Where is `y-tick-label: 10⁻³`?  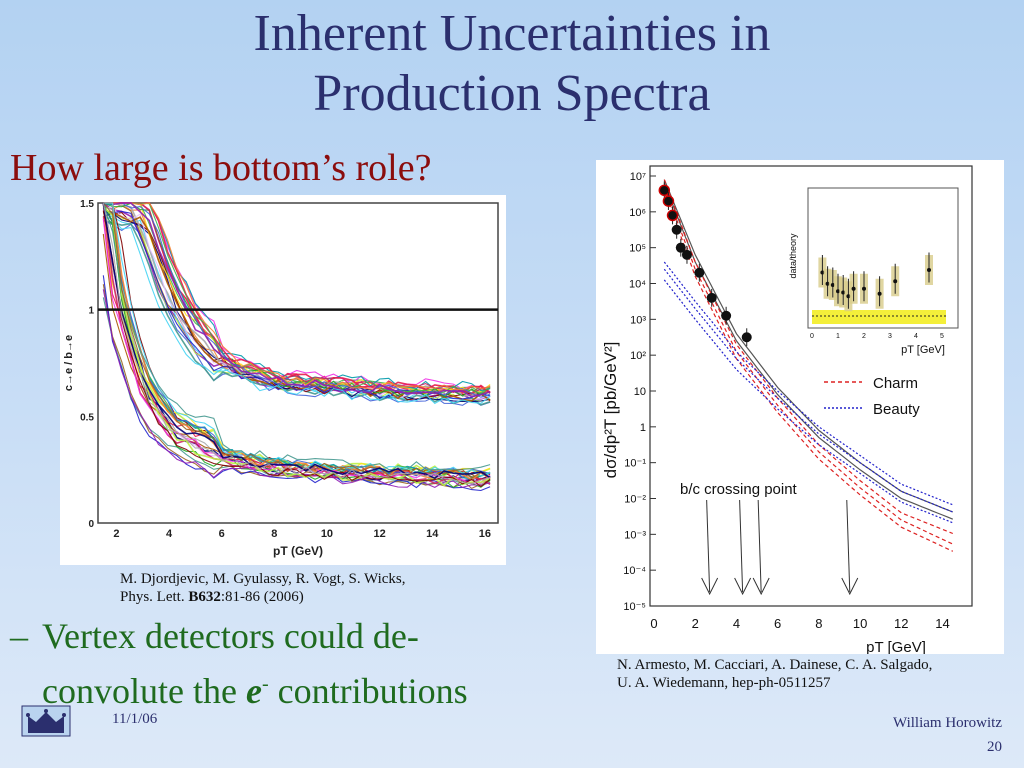 y-tick-label: 10⁻³ is located at coordinates (635, 535).